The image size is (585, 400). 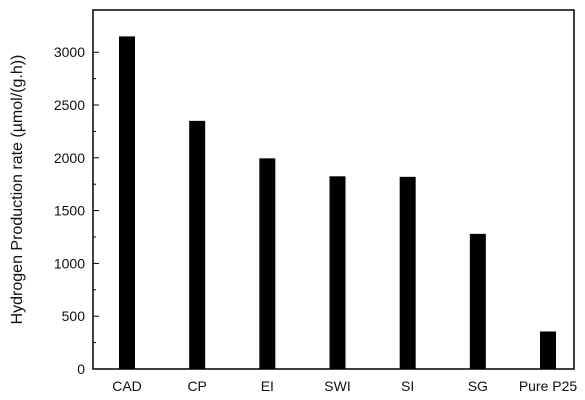 I want to click on y-tick-label: 2500, so click(x=69, y=105).